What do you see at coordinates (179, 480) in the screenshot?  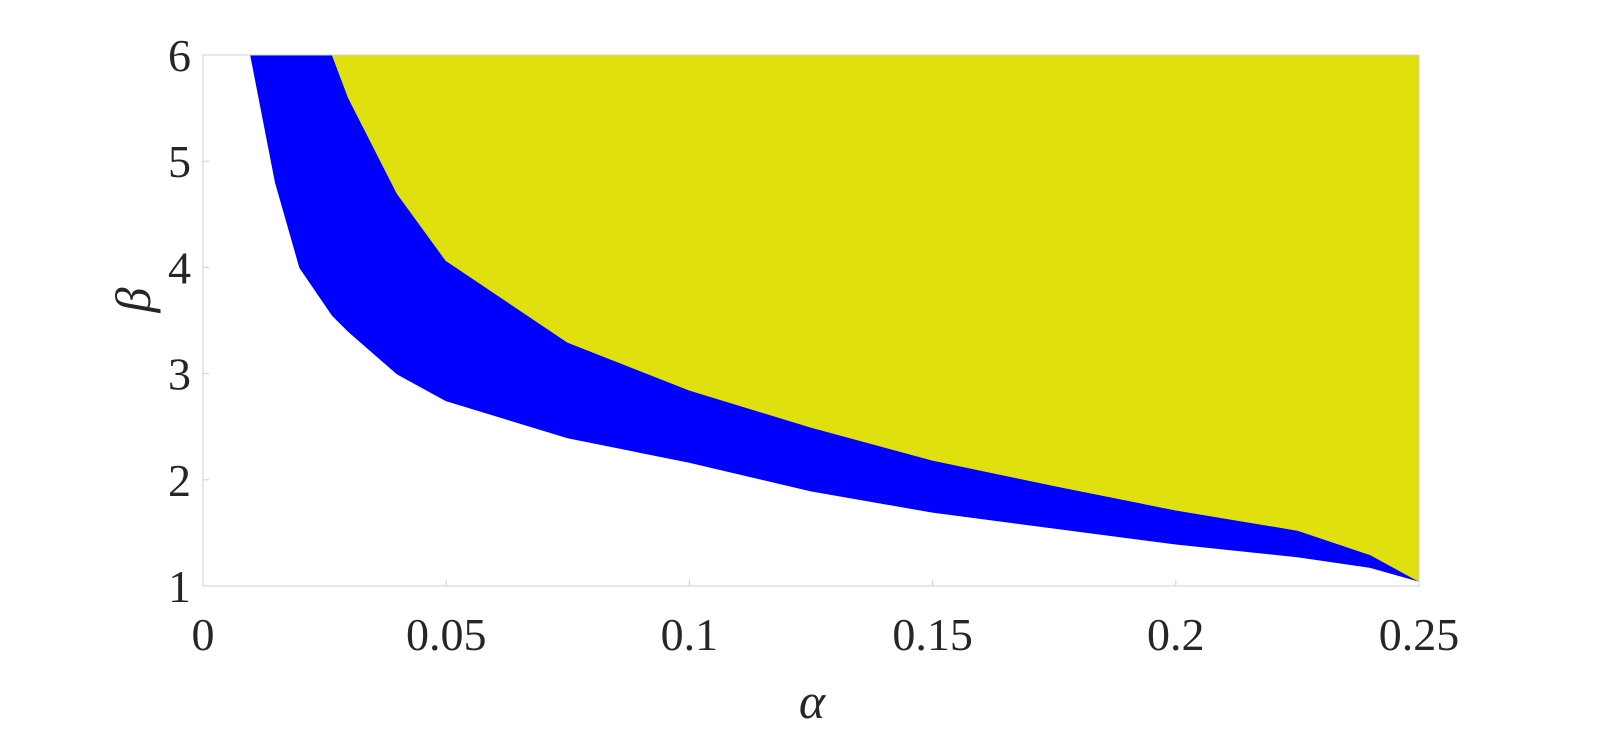 I see `y-tick-label: 2` at bounding box center [179, 480].